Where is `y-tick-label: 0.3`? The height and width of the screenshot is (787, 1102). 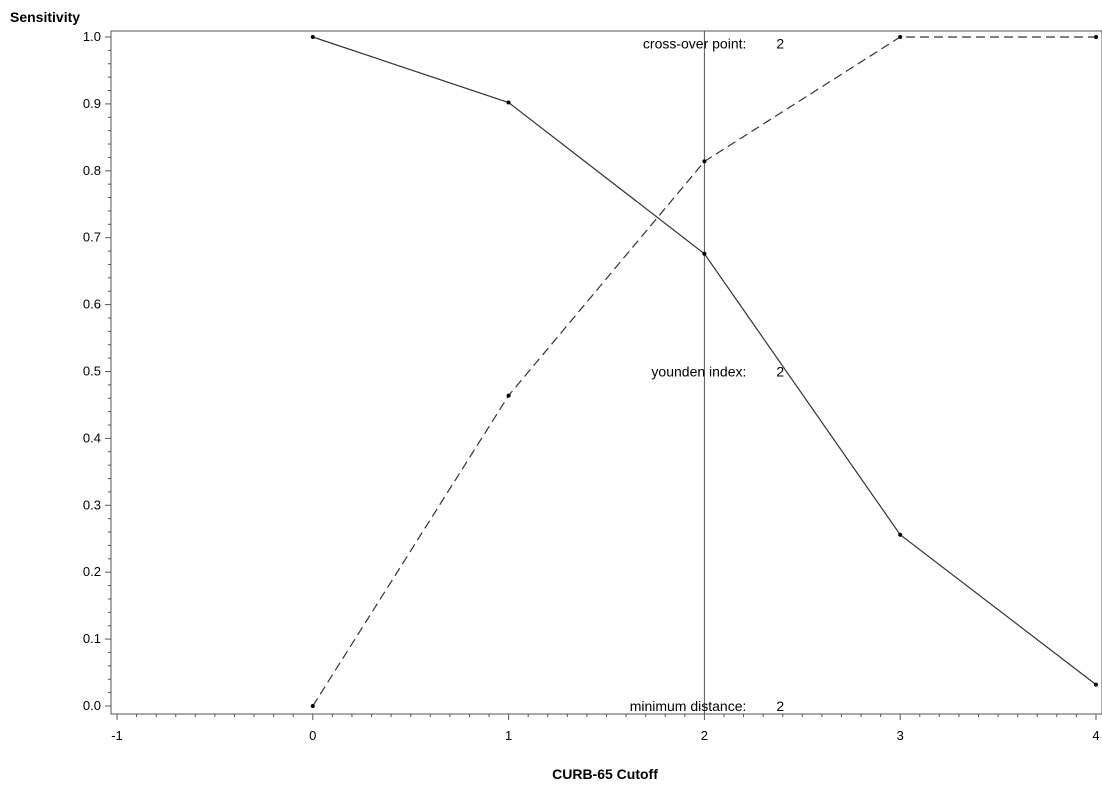 y-tick-label: 0.3 is located at coordinates (92, 504).